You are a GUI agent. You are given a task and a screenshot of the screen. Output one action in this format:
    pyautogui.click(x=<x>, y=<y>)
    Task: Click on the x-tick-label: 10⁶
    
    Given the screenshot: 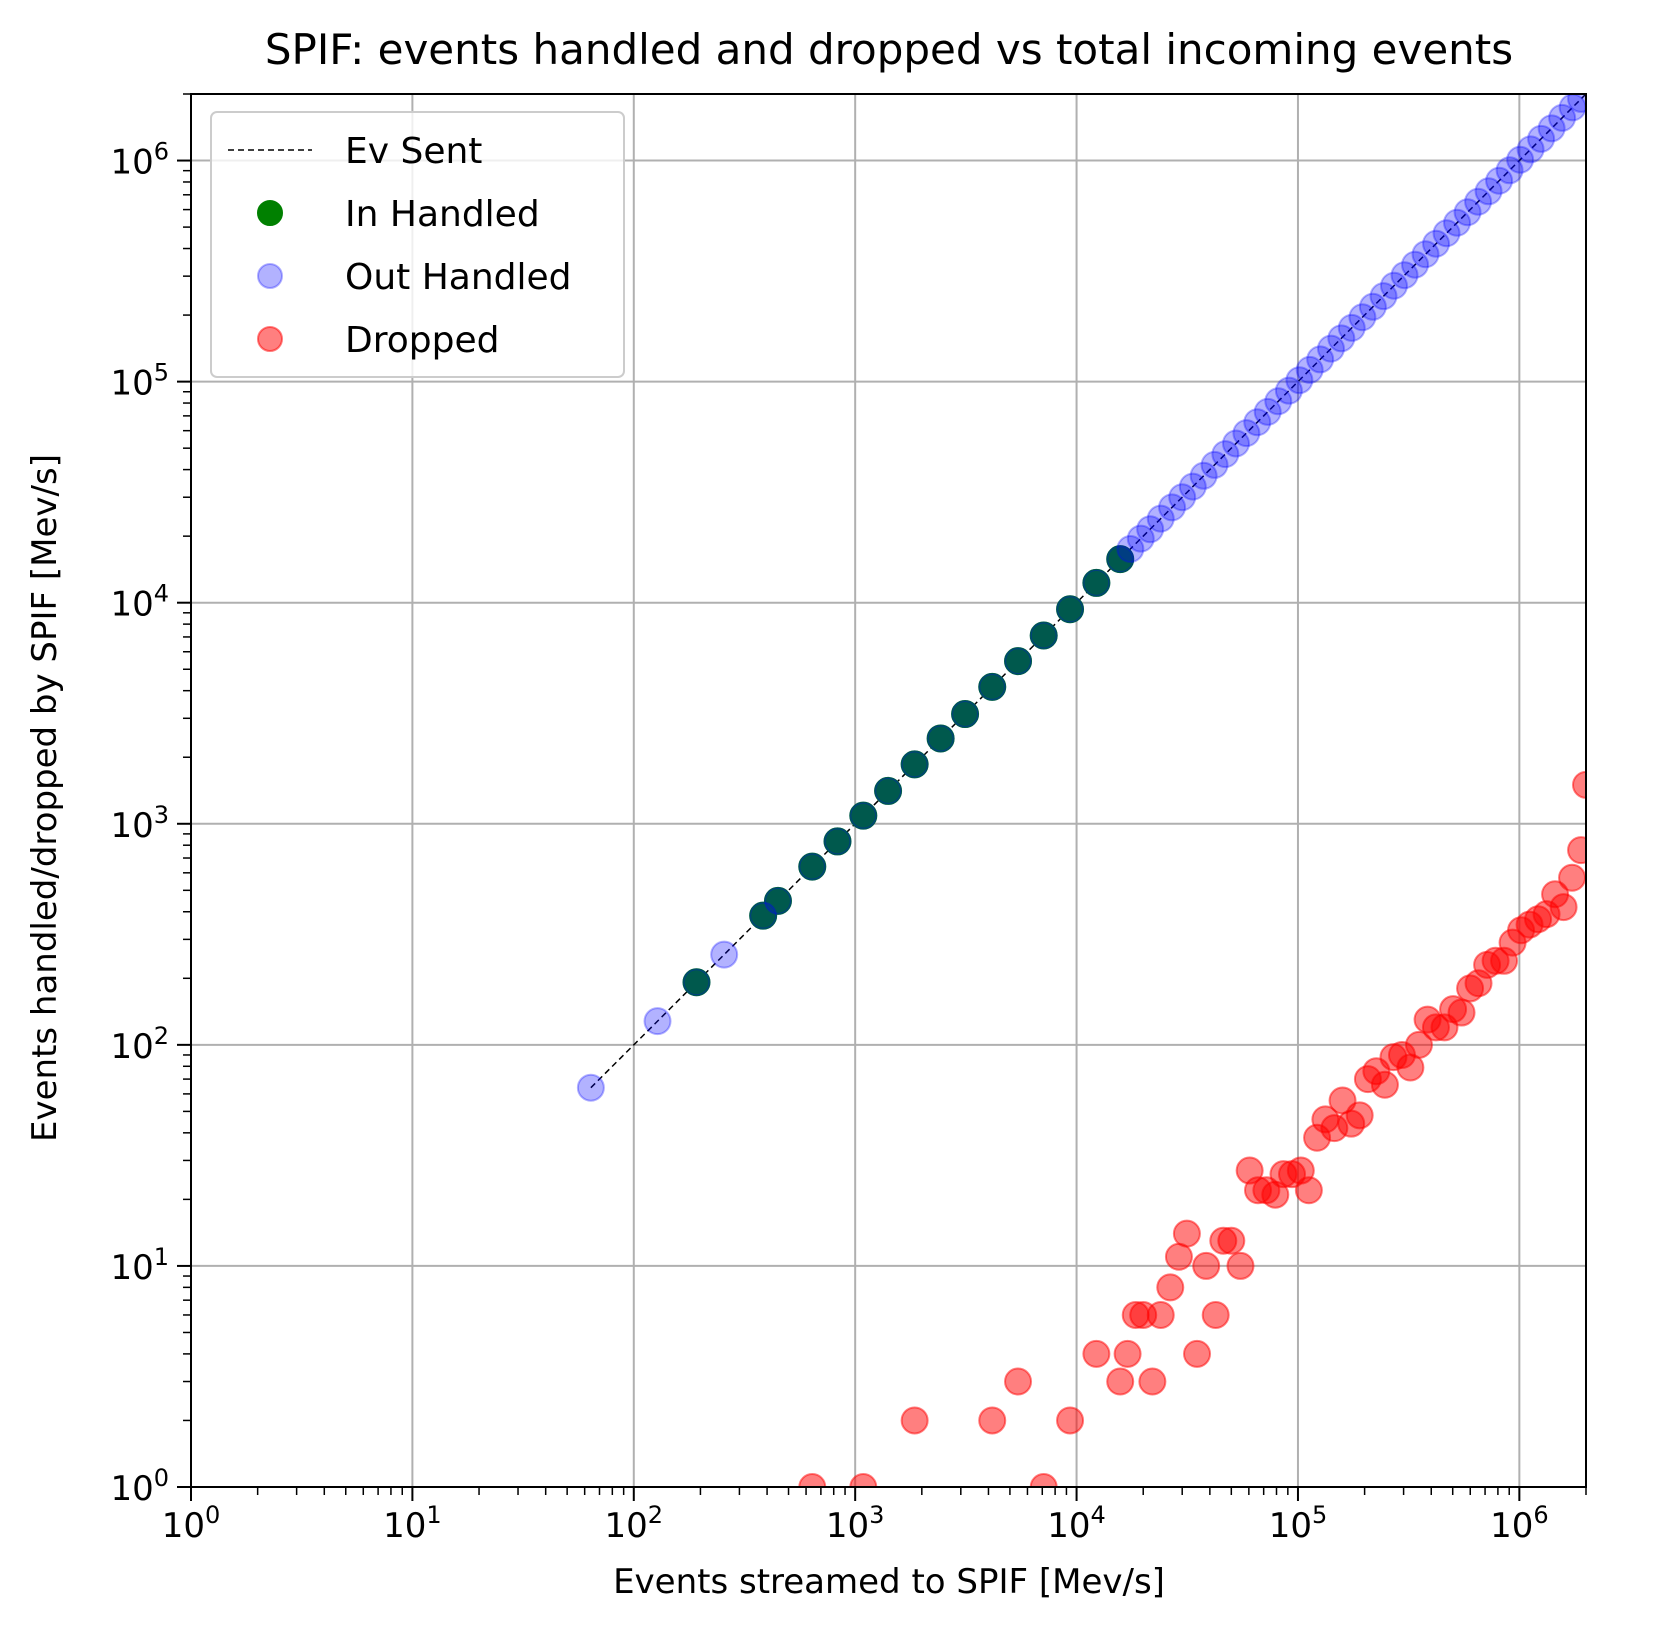 What is the action you would take?
    pyautogui.click(x=1519, y=1523)
    